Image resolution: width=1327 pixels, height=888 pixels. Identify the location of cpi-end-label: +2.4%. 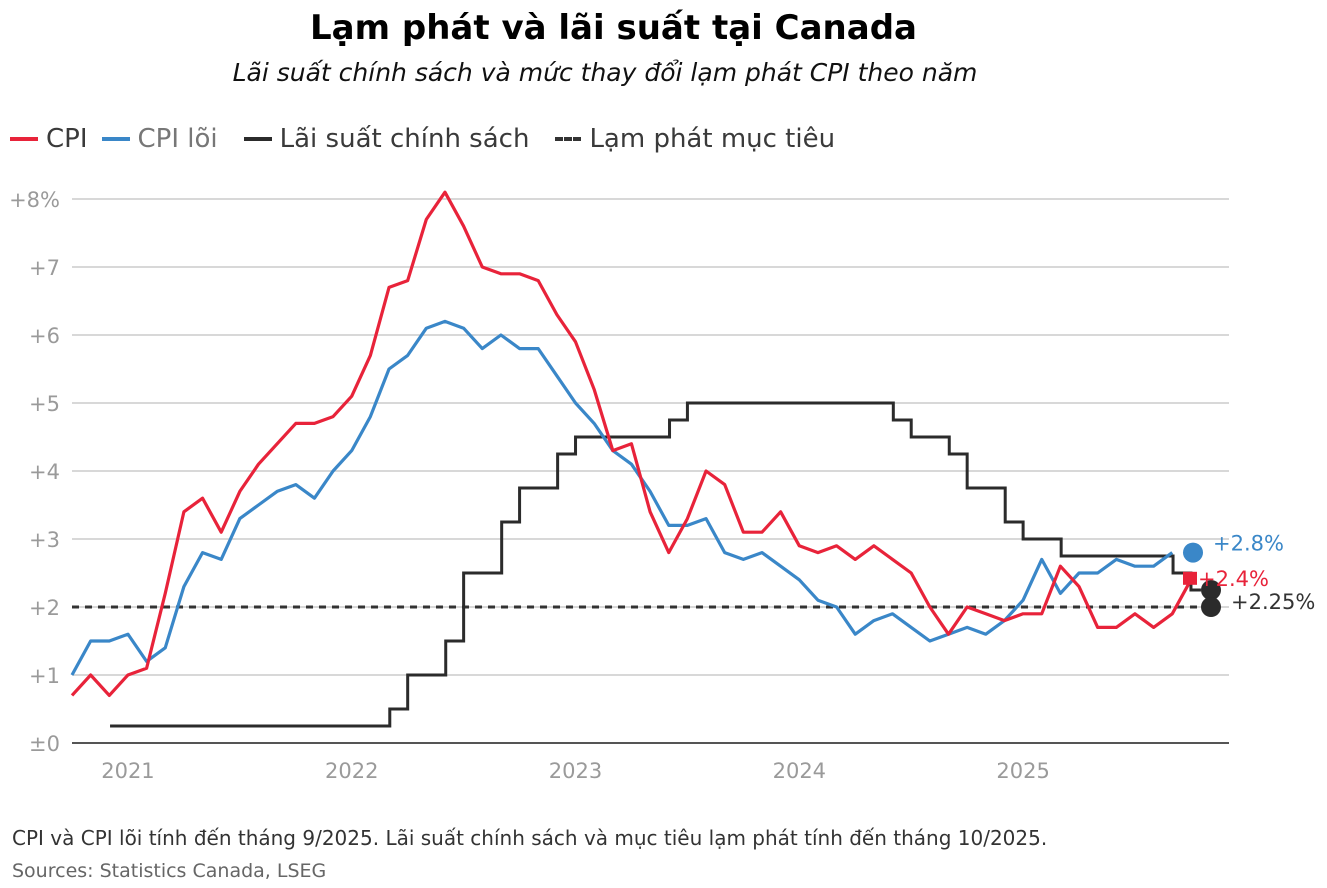
(1233, 579).